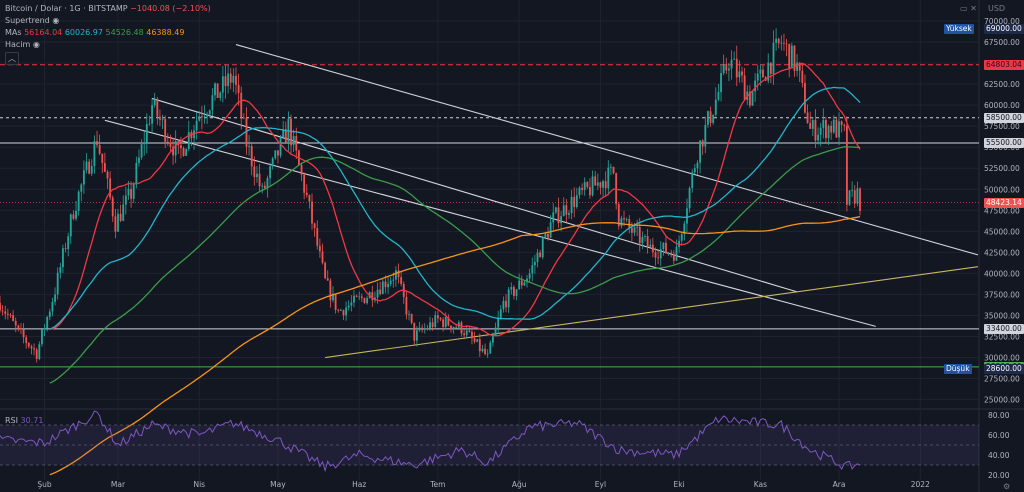 The image size is (1024, 492). What do you see at coordinates (973, 8) in the screenshot?
I see `close-icon: ✕` at bounding box center [973, 8].